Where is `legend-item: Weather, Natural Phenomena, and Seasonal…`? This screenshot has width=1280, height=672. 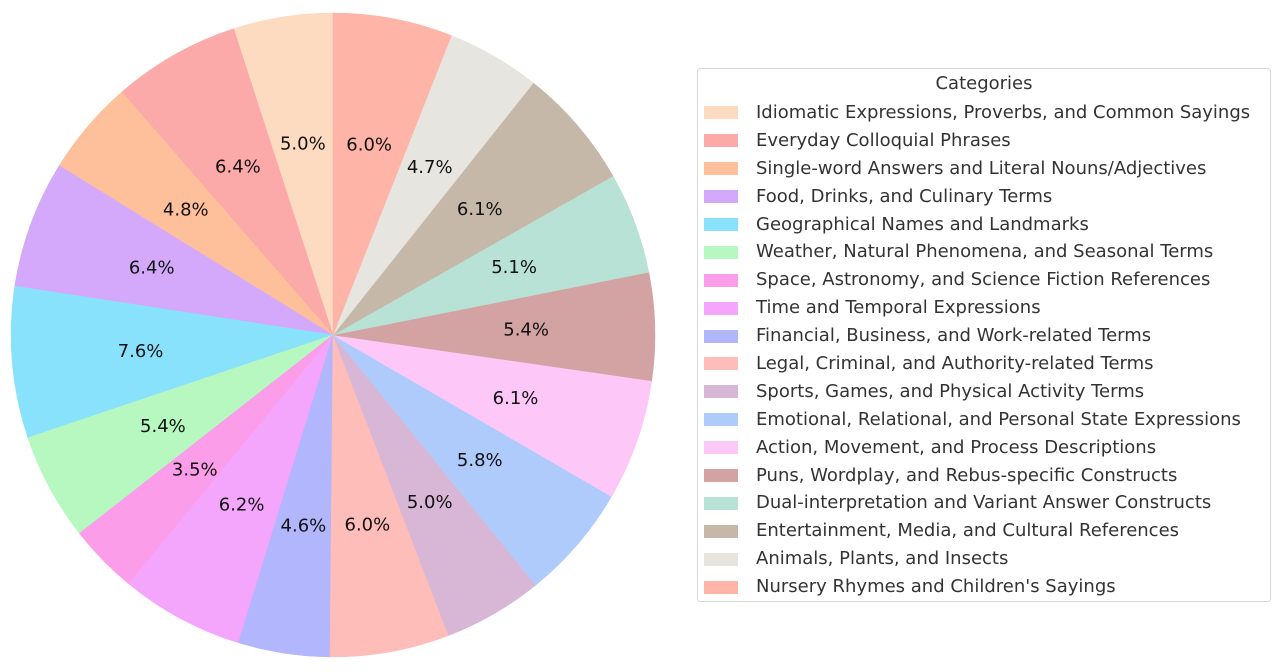
legend-item: Weather, Natural Phenomena, and Seasonal… is located at coordinates (987, 252).